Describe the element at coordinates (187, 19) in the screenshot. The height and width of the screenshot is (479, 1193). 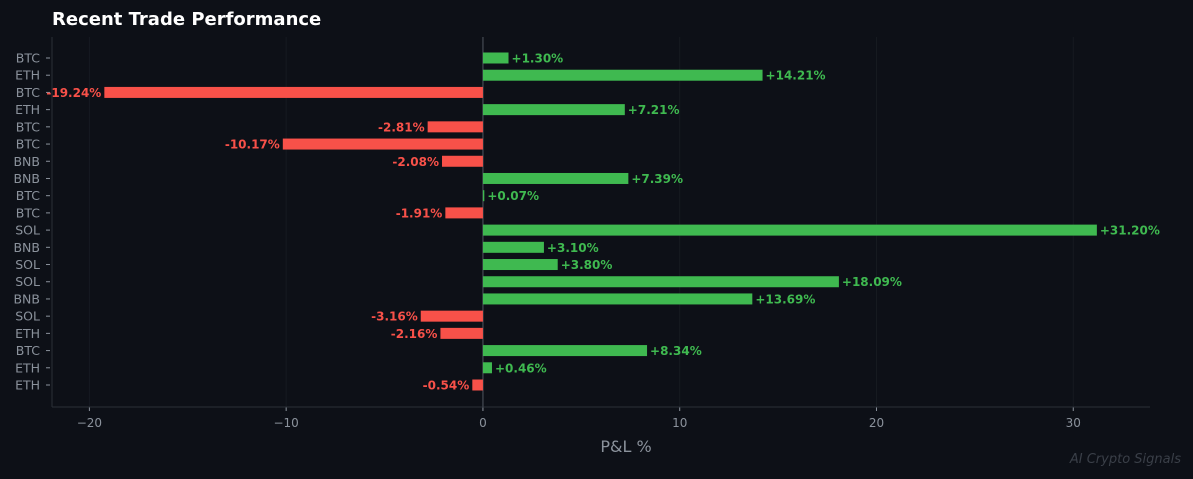
I see `chart-title: Recent Trade Performance` at that location.